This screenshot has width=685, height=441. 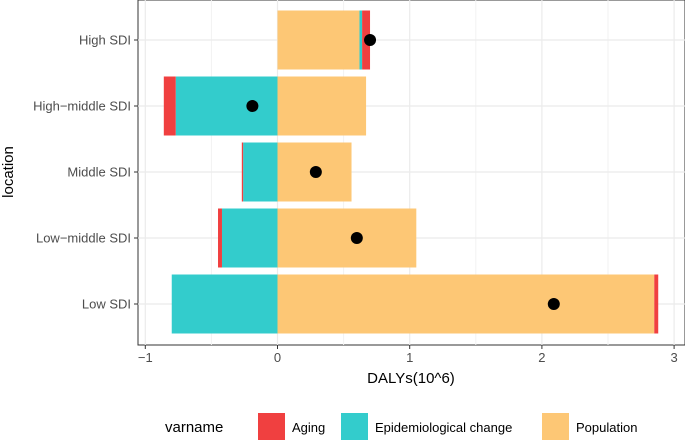 I want to click on y-axis-title: location, so click(x=8, y=172).